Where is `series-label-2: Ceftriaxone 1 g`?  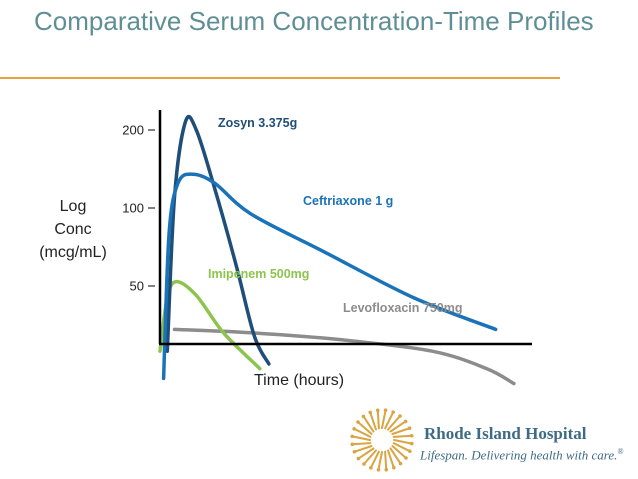 series-label-2: Ceftriaxone 1 g is located at coordinates (348, 201).